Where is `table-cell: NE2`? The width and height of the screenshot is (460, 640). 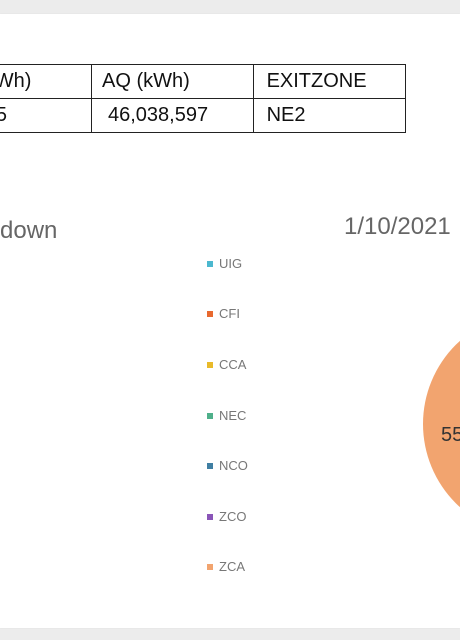 table-cell: NE2 is located at coordinates (329, 115).